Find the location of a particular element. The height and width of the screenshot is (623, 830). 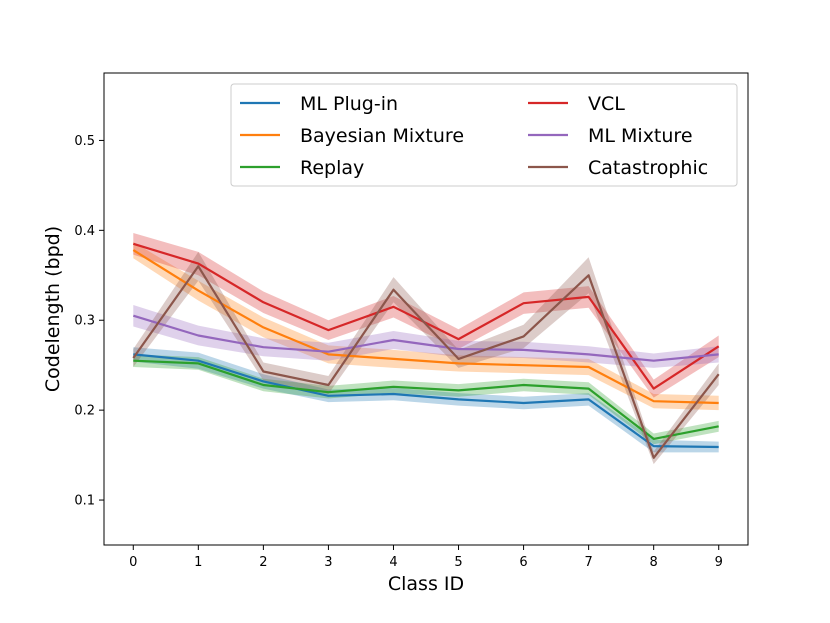

legend-label-vcl: VCL is located at coordinates (606, 104).